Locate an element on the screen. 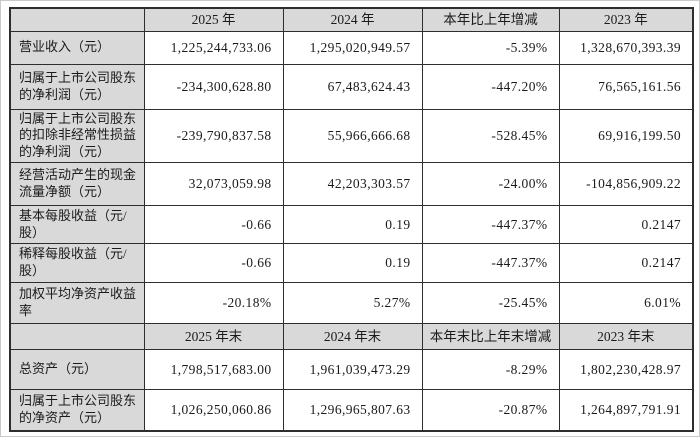  value-2025: -20.18% is located at coordinates (213, 303).